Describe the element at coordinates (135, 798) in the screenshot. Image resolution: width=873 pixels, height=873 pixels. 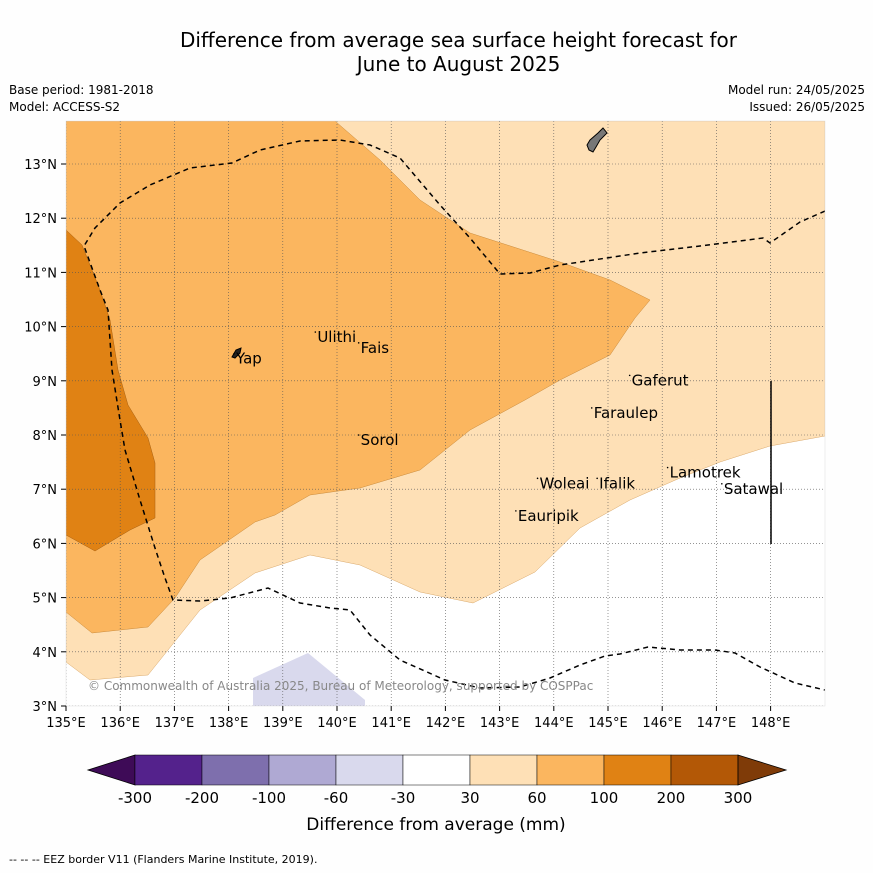
I see `colorbar-tick-label: -300` at that location.